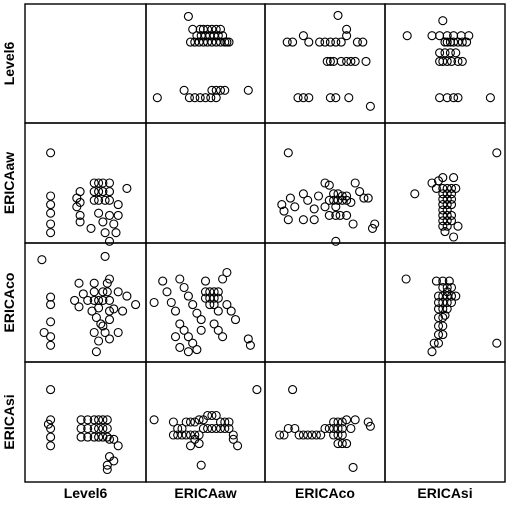  What do you see at coordinates (325, 493) in the screenshot?
I see `x-label-ericaco: ERICAco` at bounding box center [325, 493].